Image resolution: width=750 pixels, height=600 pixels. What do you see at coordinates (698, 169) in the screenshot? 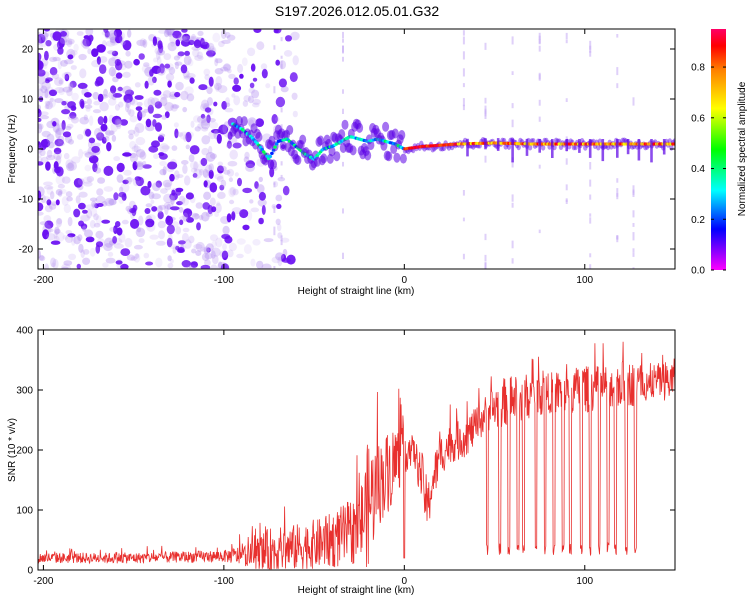
I see `colorbar-tick-label: 0.4` at bounding box center [698, 169].